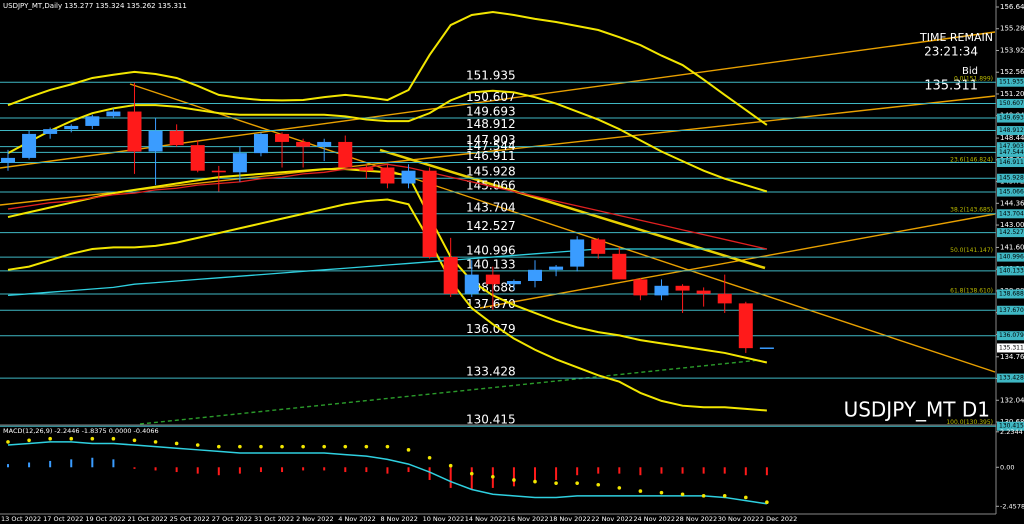 Image resolution: width=1024 pixels, height=524 pixels. What do you see at coordinates (63, 519) in the screenshot?
I see `x-tick-label: 17 Oct 2022` at bounding box center [63, 519].